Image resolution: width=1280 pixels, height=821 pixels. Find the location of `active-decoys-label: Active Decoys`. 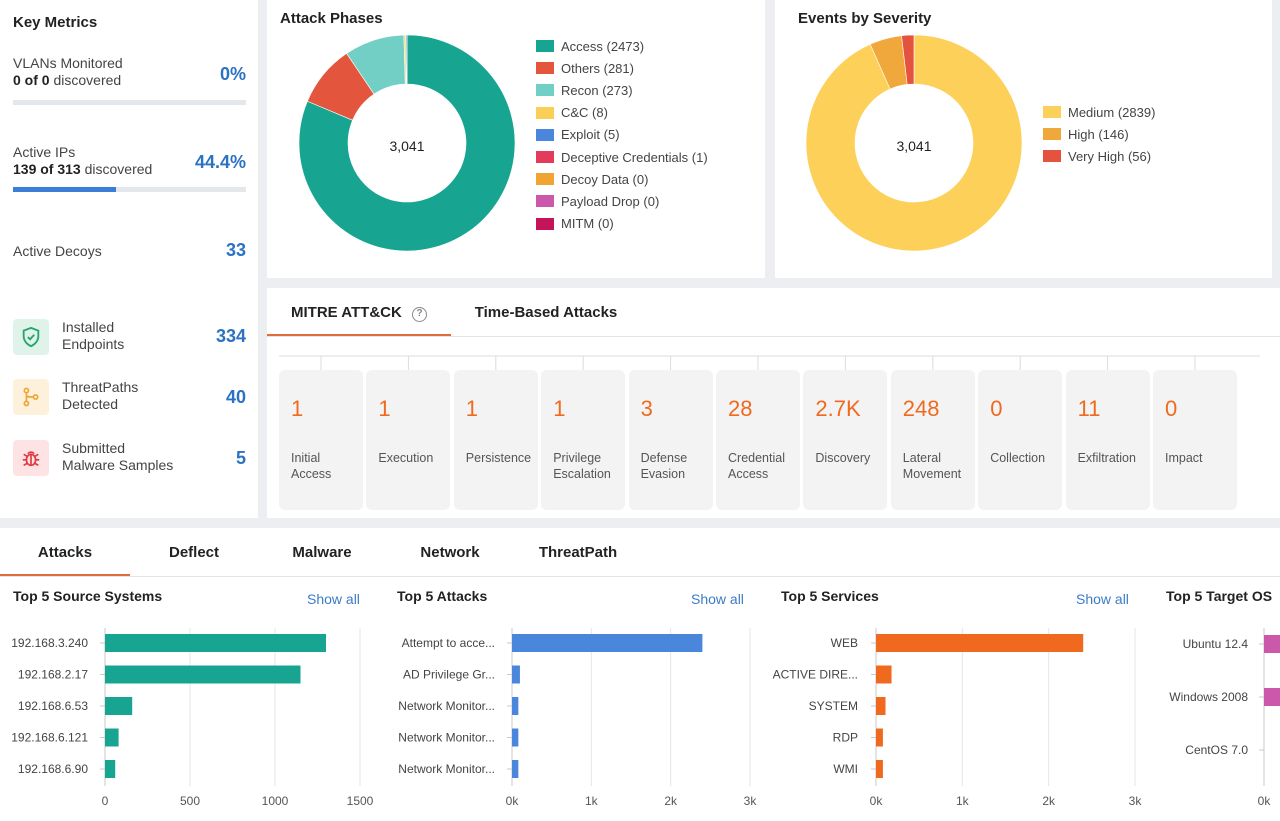

active-decoys-label: Active Decoys is located at coordinates (57, 251).